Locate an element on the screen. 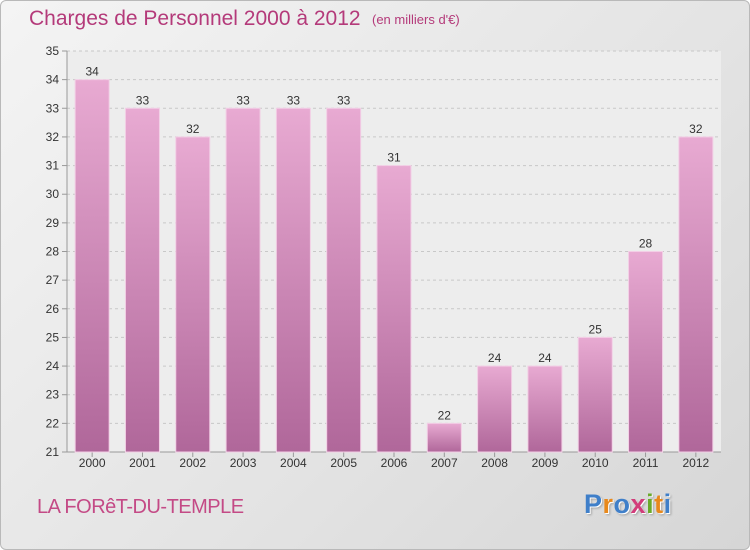 The height and width of the screenshot is (550, 750). logo-letter: o is located at coordinates (622, 504).